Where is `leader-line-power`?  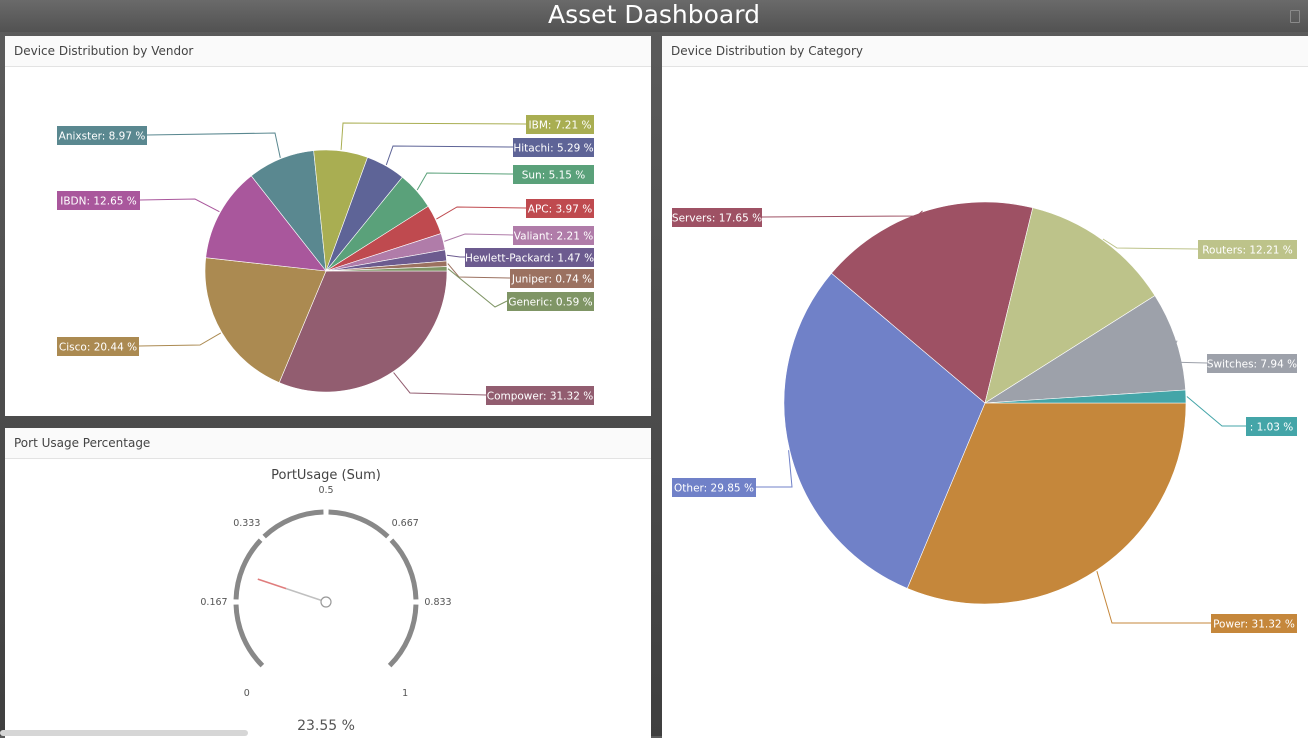 leader-line-power is located at coordinates (1153, 597).